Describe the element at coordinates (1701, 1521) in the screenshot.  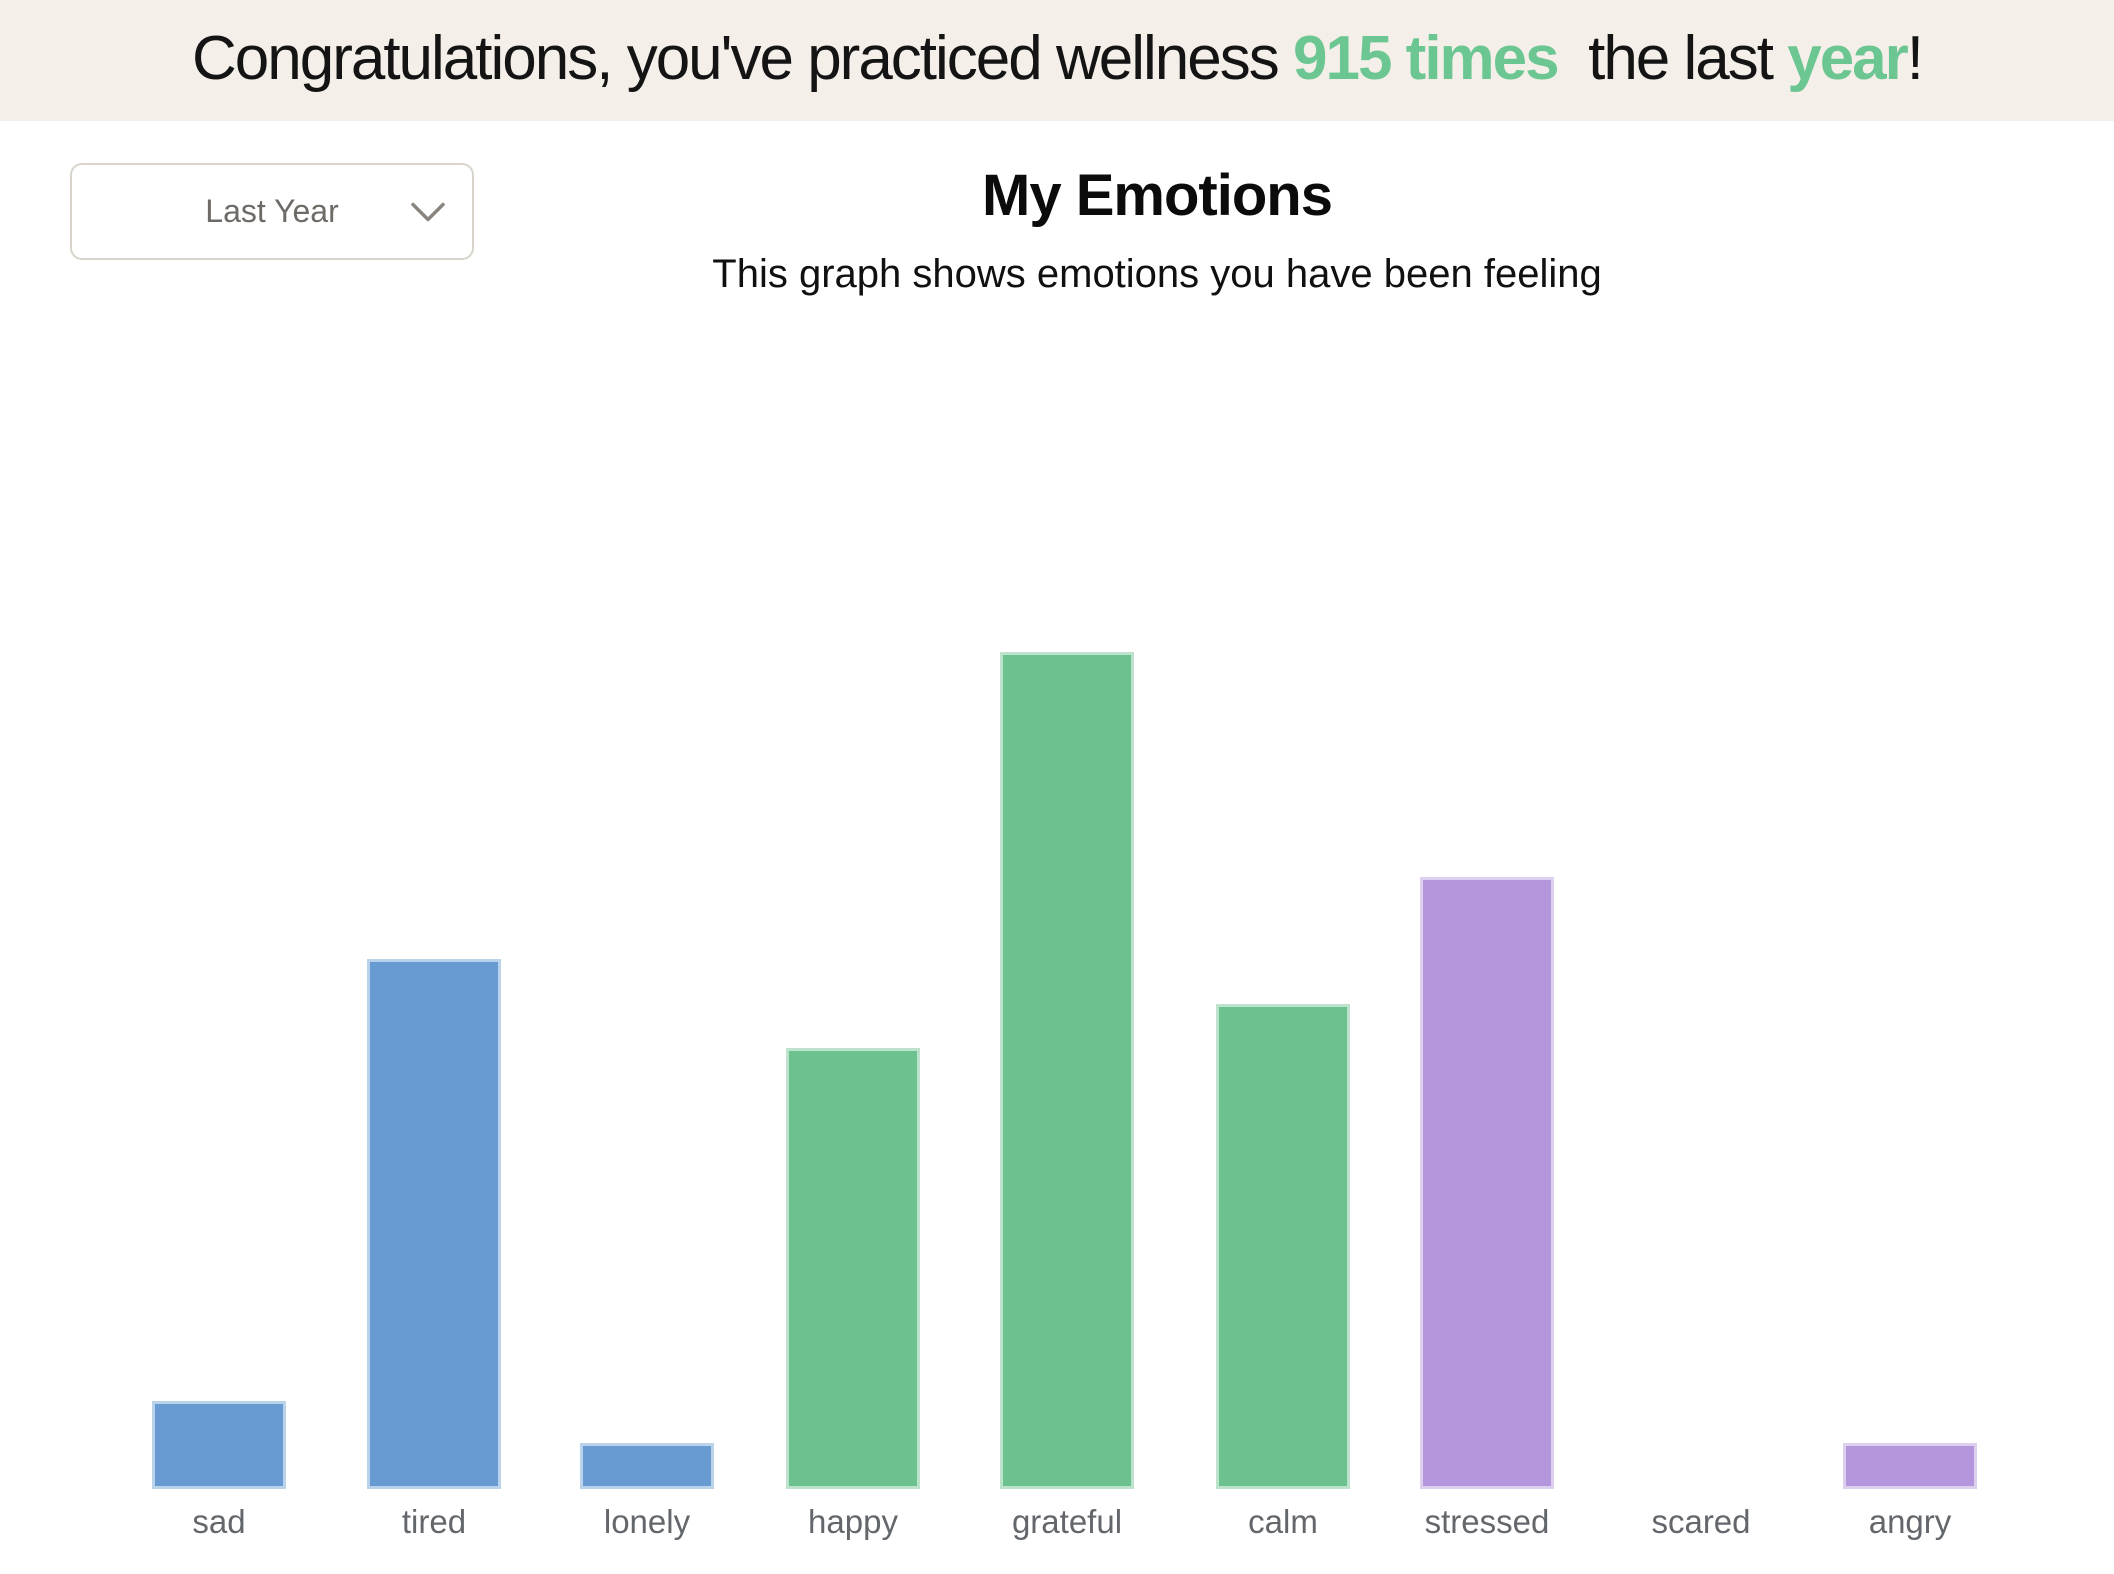
I see `axis-label-scared: scared` at that location.